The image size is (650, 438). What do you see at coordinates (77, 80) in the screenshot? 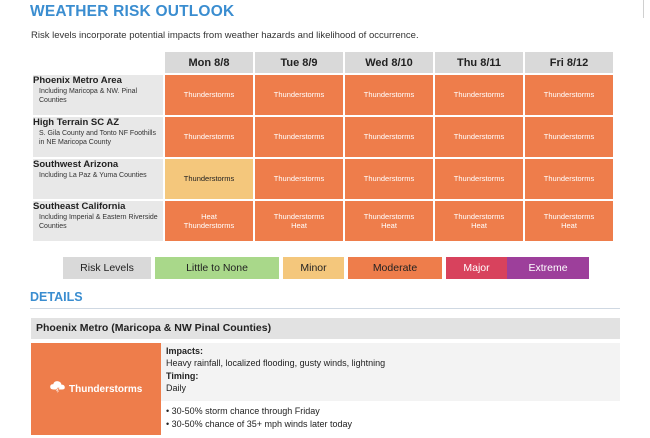
I see `region-name: Phoenix Metro Area` at bounding box center [77, 80].